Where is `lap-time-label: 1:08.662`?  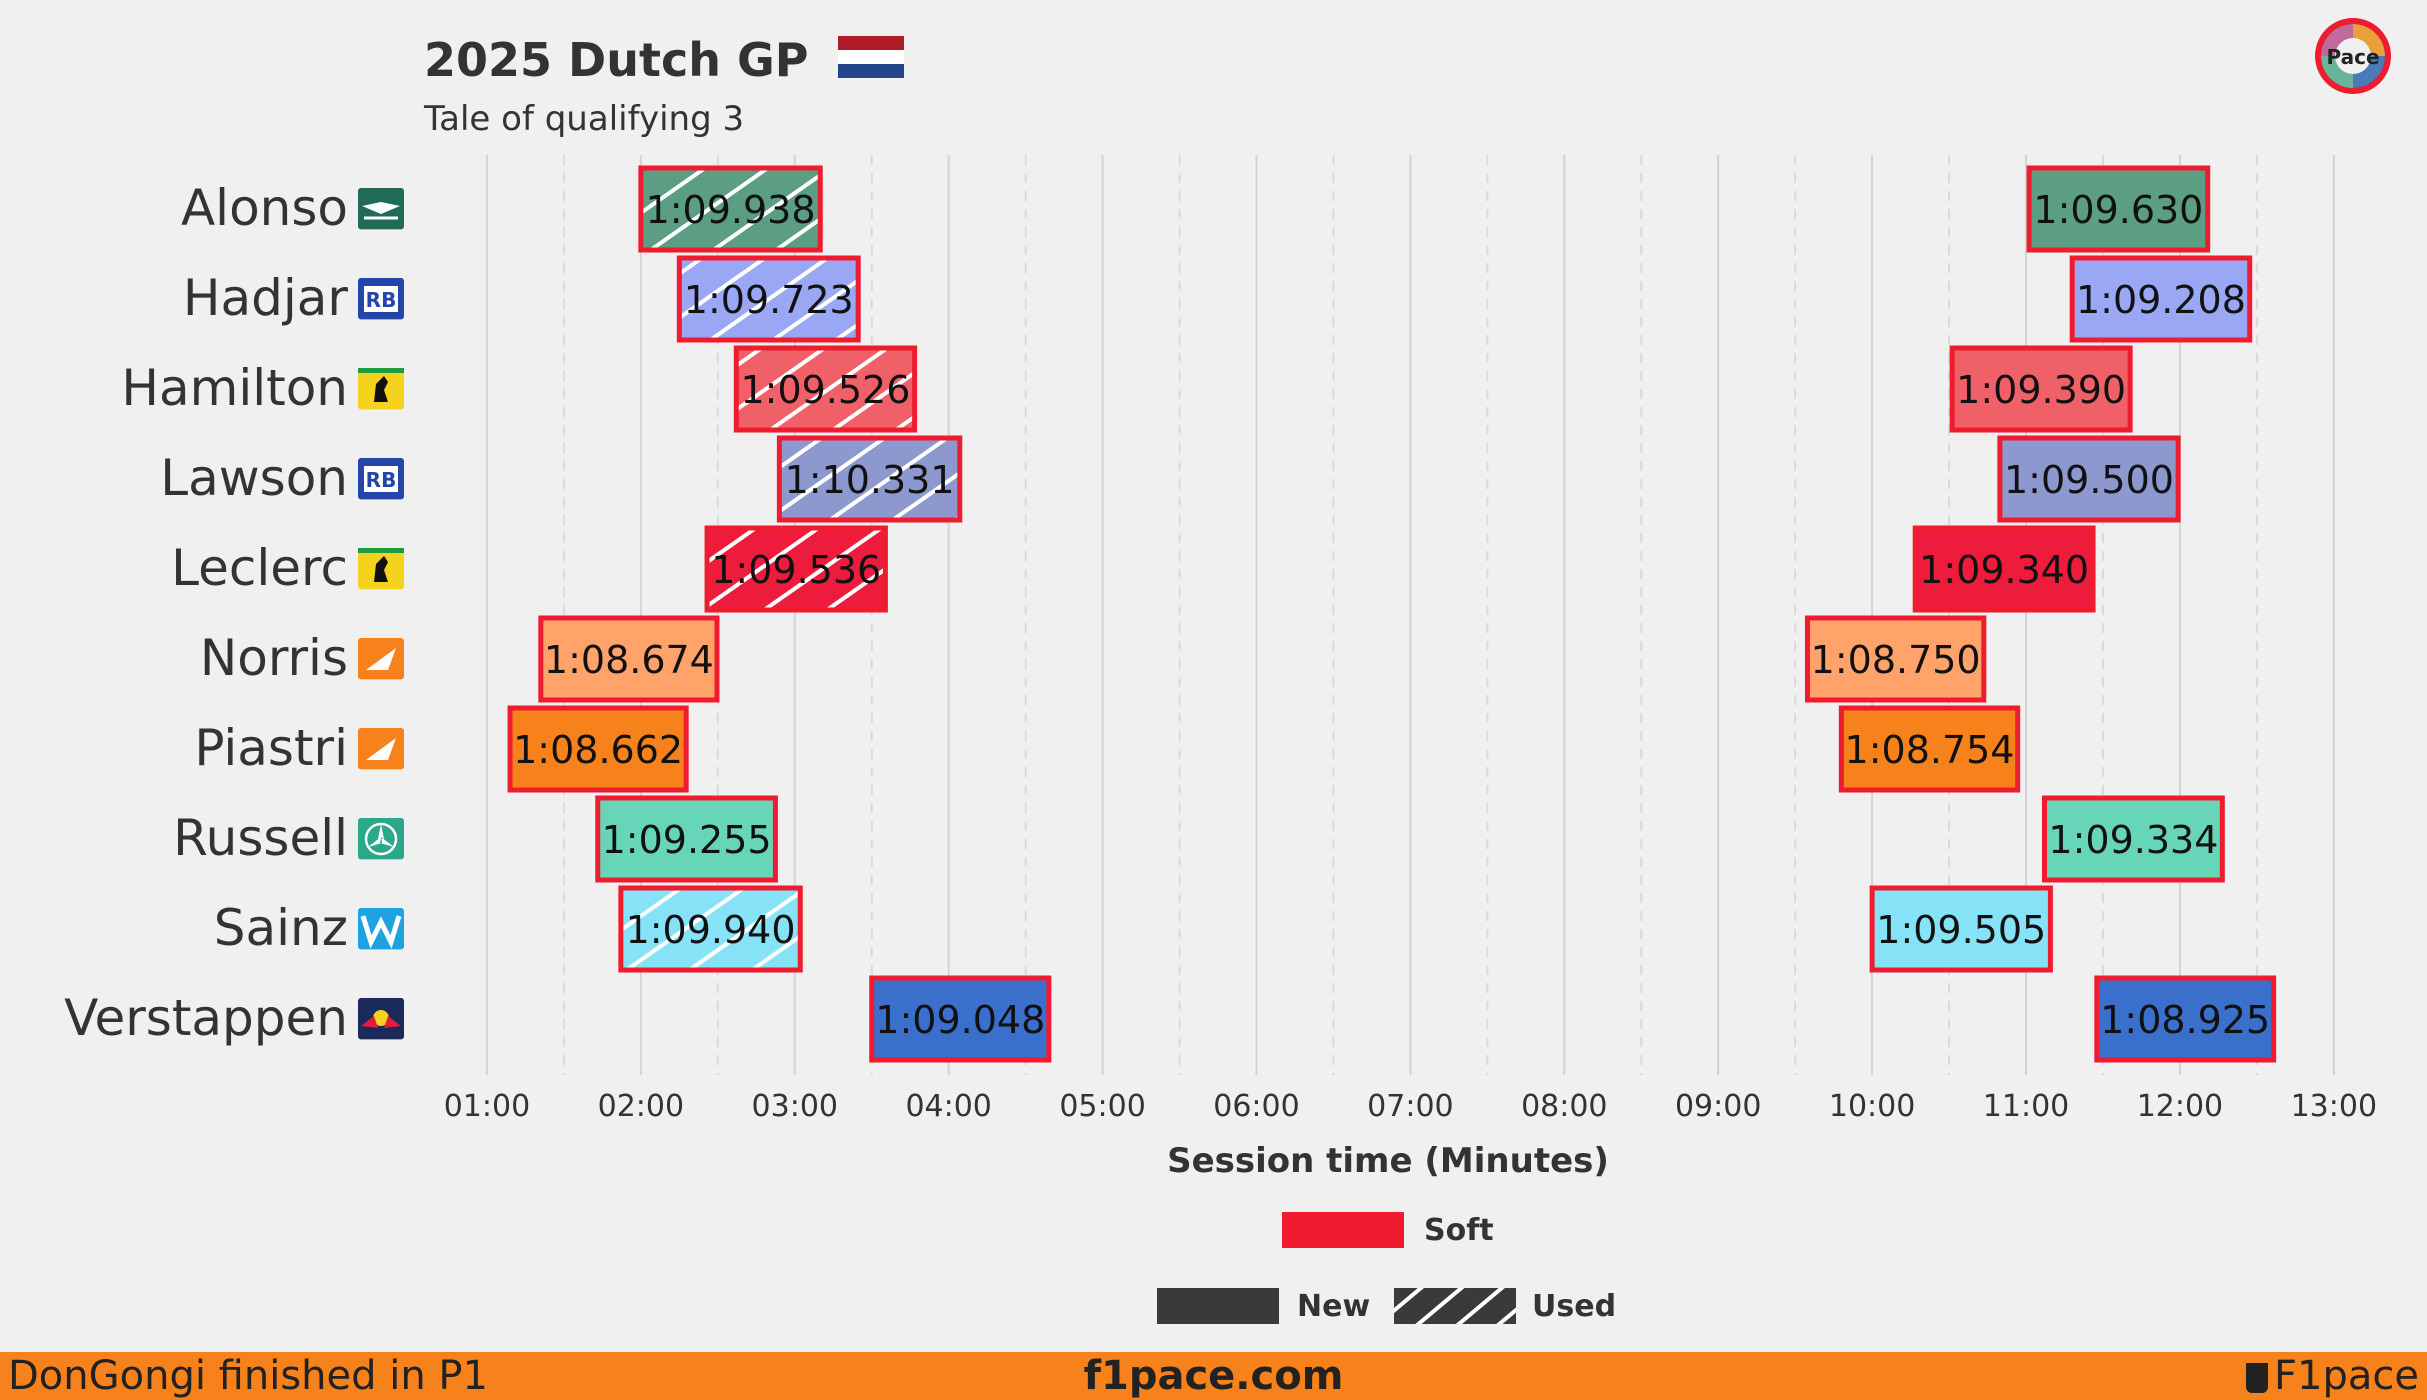 lap-time-label: 1:08.662 is located at coordinates (598, 750).